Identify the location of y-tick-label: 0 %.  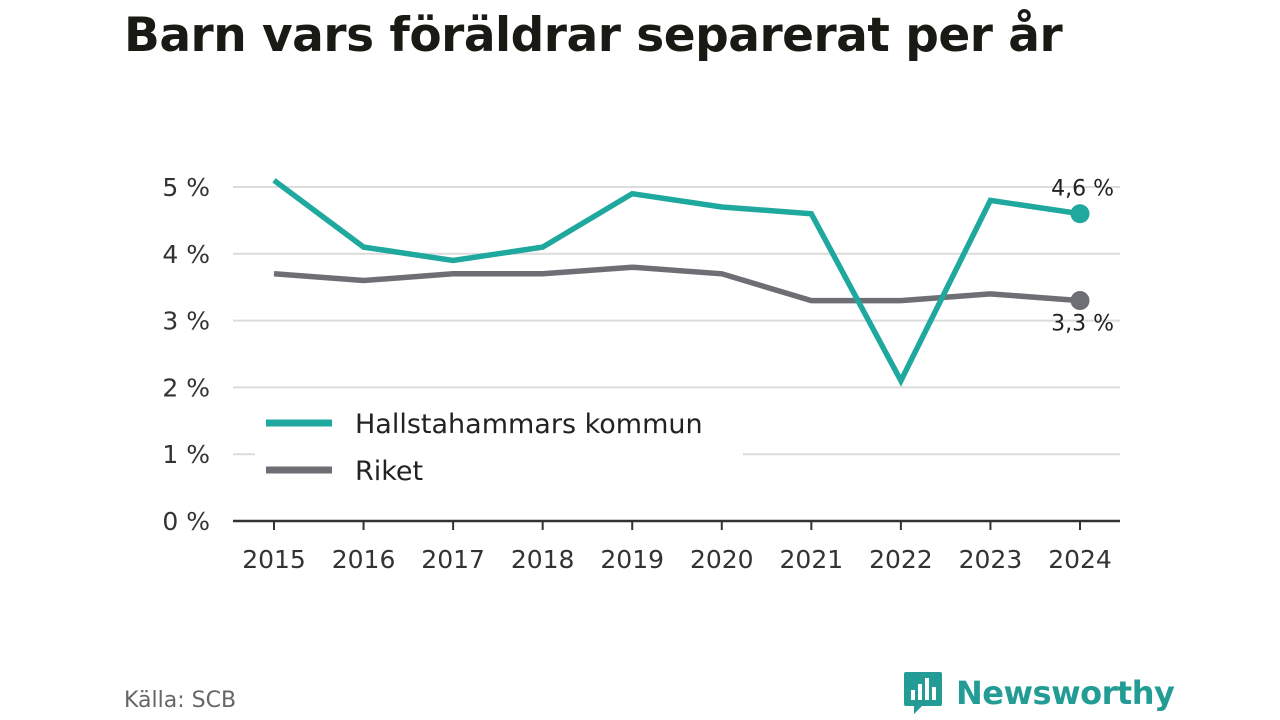
(186, 521).